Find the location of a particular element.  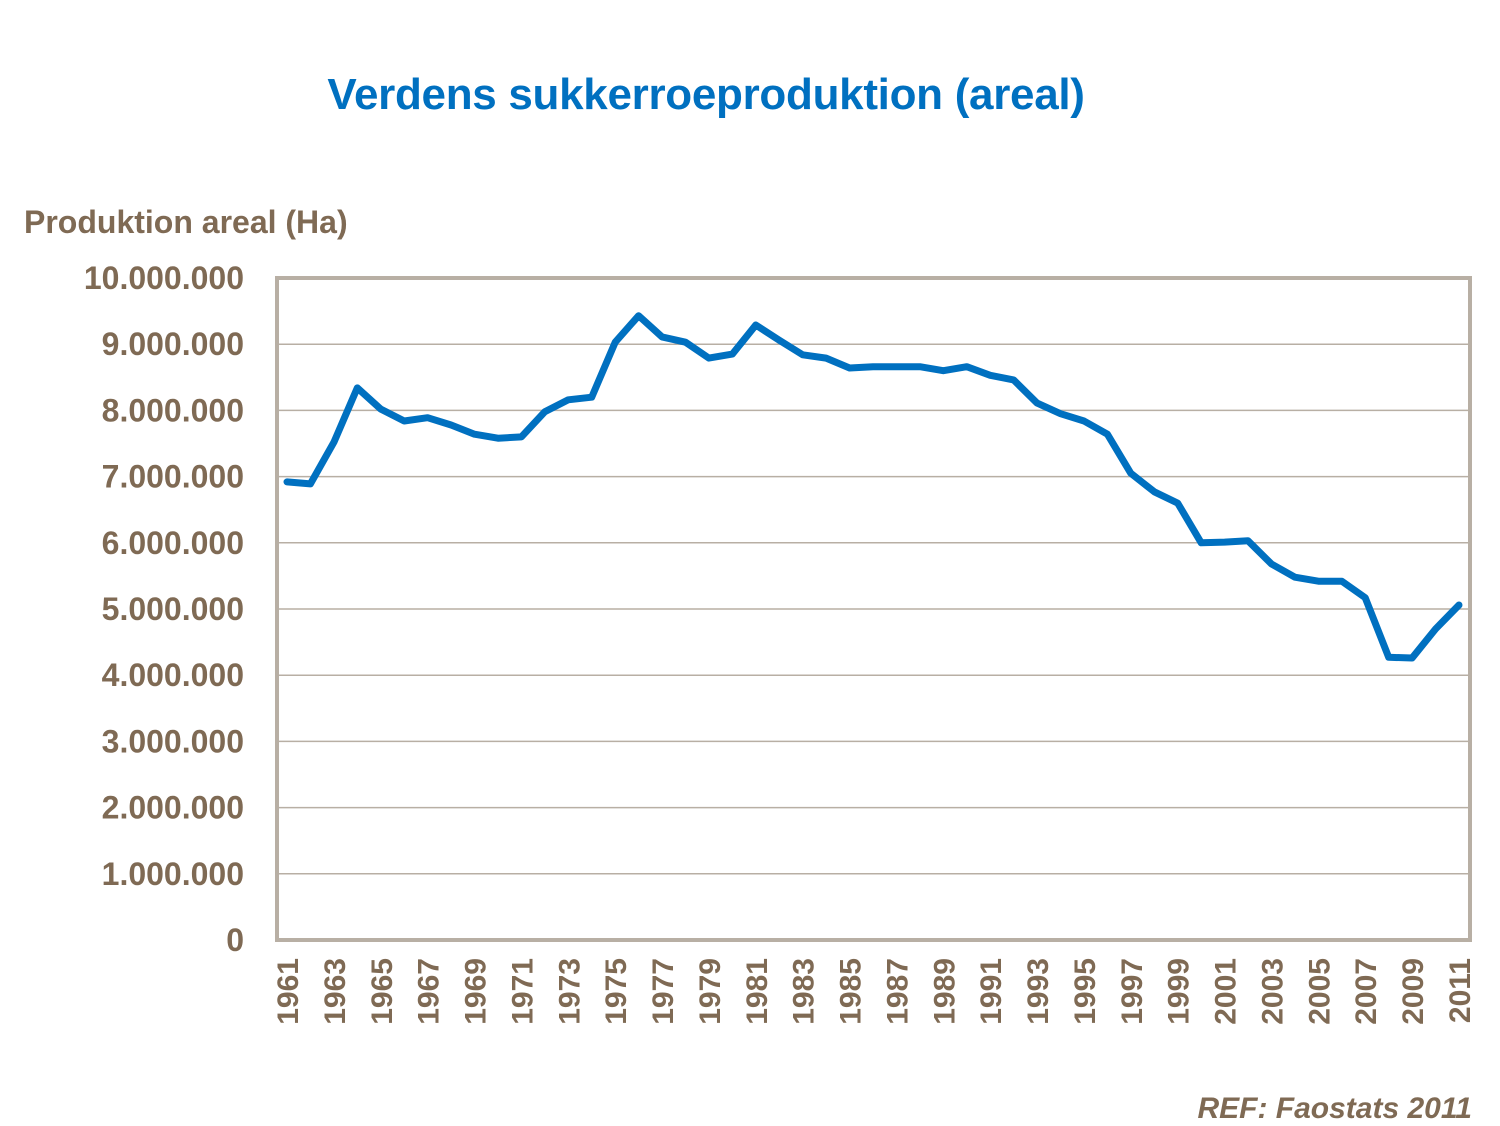

x-tick-label: 1965 is located at coordinates (382, 991).